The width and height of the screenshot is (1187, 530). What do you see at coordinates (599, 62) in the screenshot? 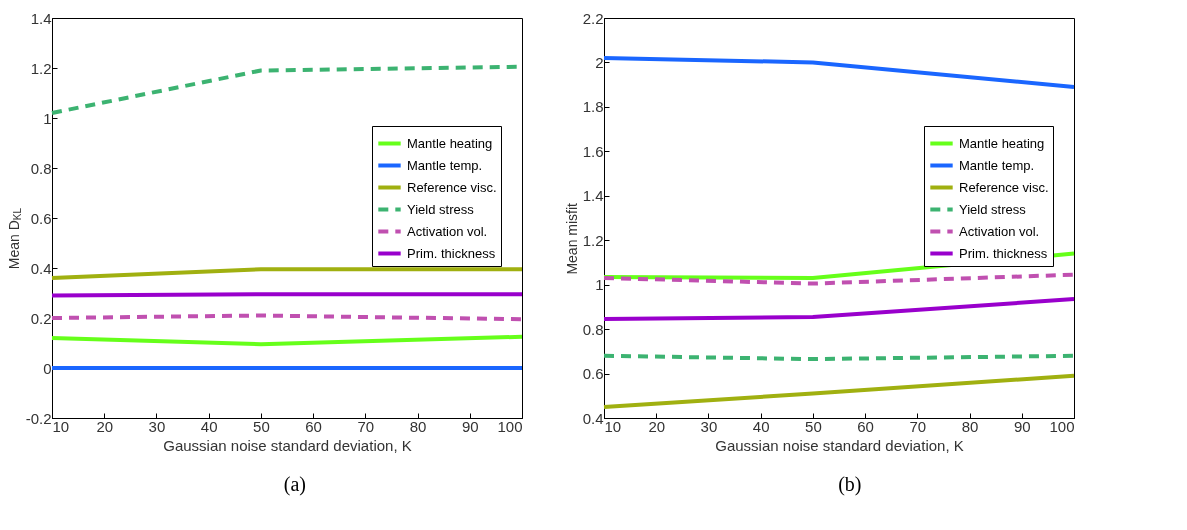
I see `y-tick-label: 2` at bounding box center [599, 62].